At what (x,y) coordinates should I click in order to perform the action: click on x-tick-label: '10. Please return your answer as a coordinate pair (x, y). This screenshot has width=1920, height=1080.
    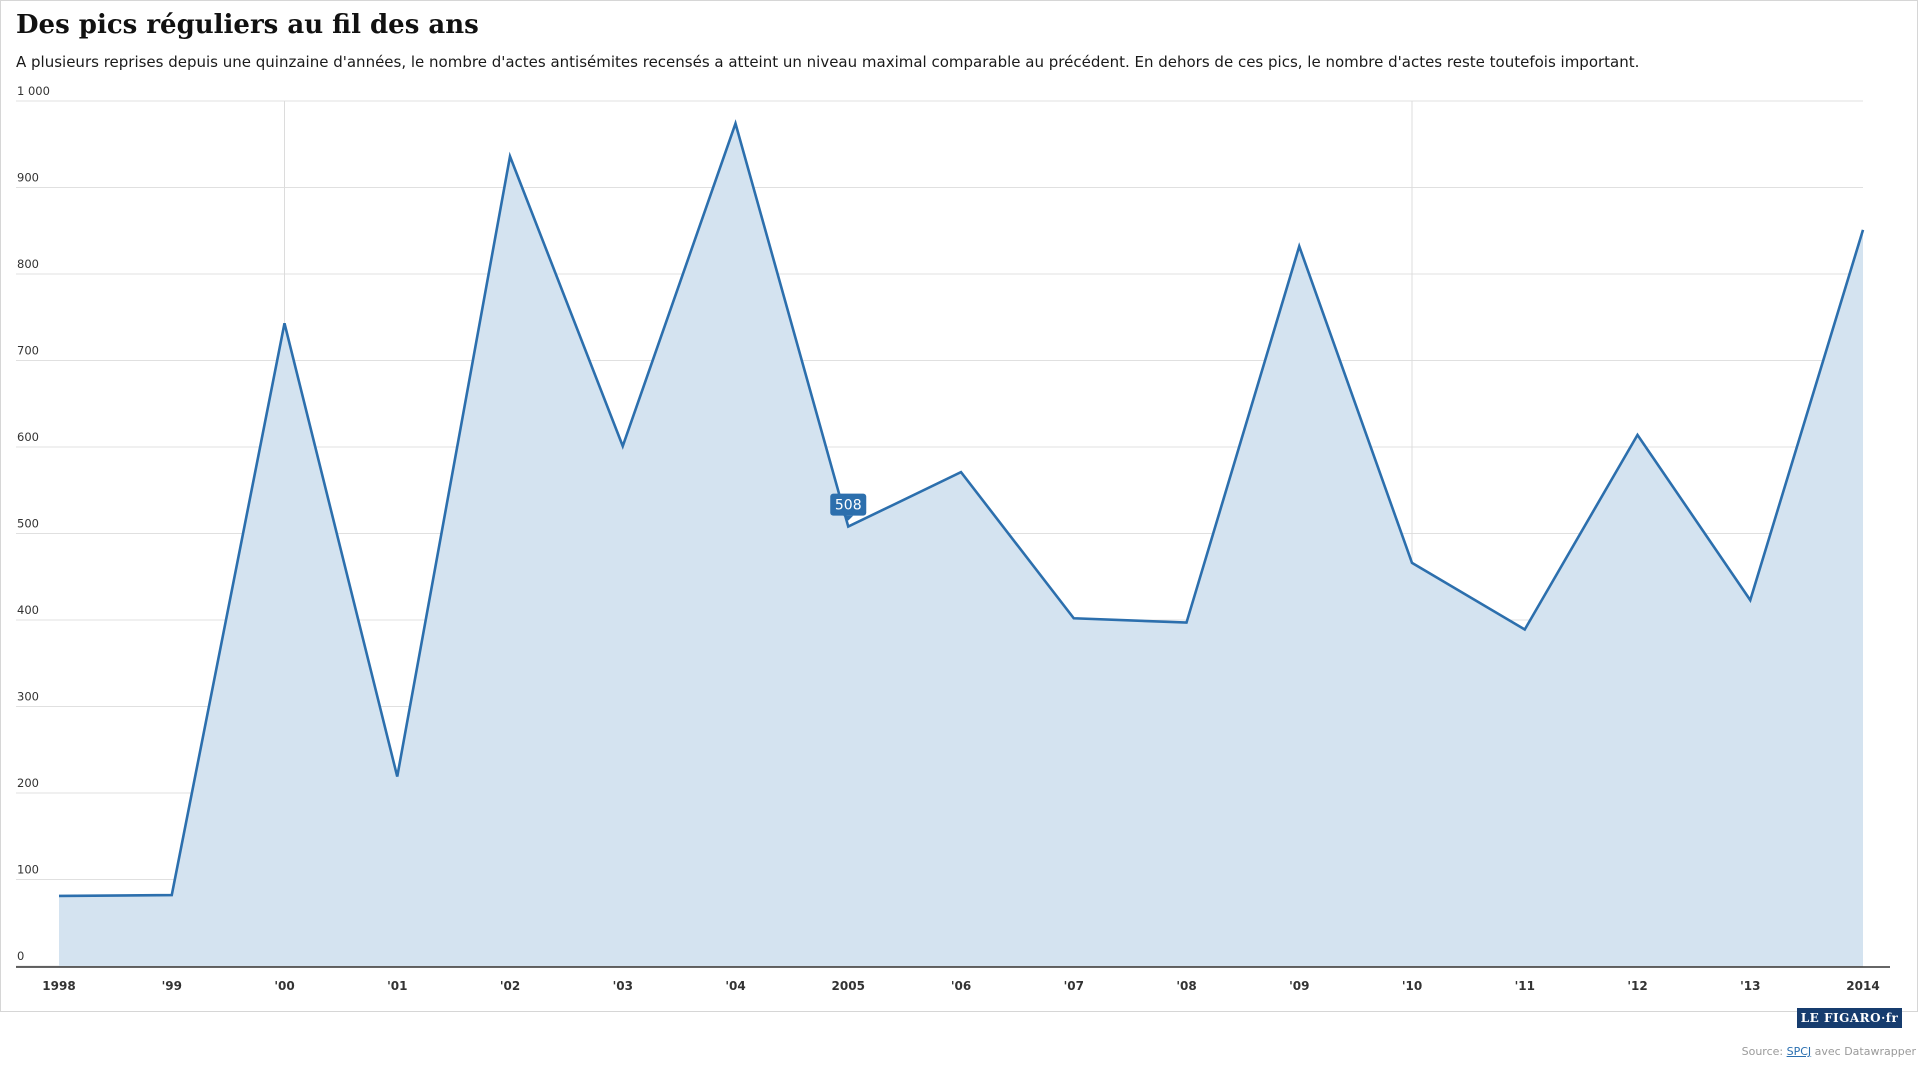
    Looking at the image, I should click on (1412, 986).